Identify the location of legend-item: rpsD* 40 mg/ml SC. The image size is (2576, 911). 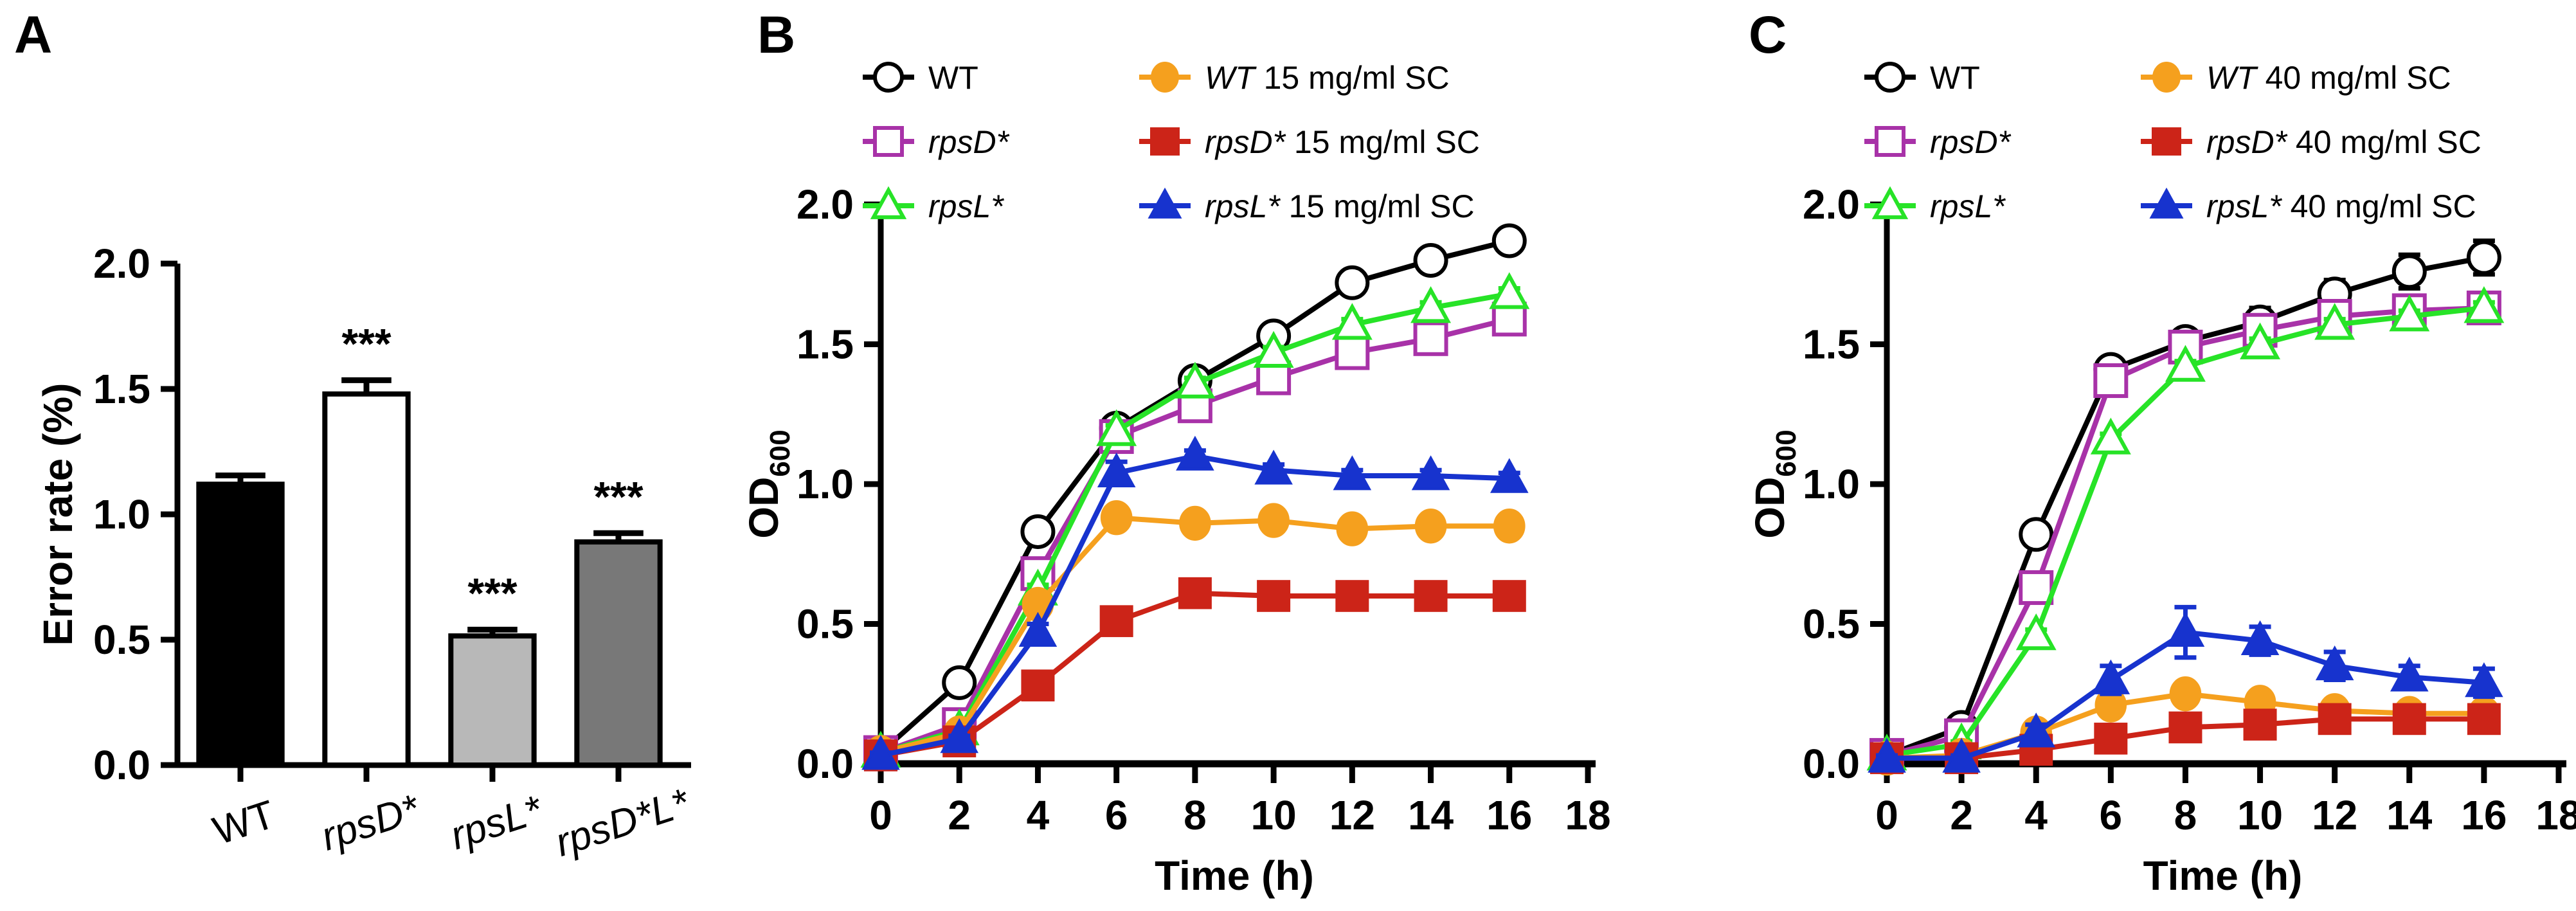
(2311, 142).